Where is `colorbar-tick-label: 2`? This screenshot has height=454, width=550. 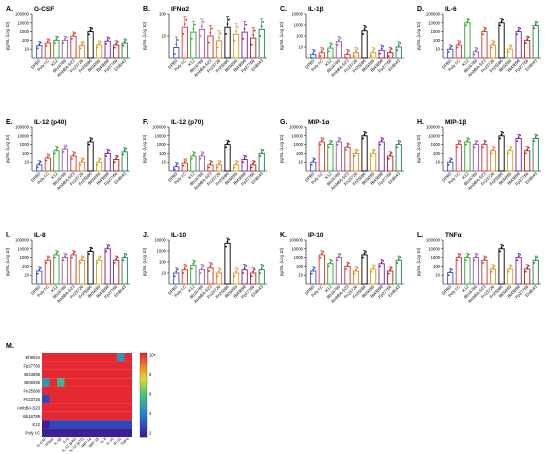 colorbar-tick-label: 2 is located at coordinates (150, 433).